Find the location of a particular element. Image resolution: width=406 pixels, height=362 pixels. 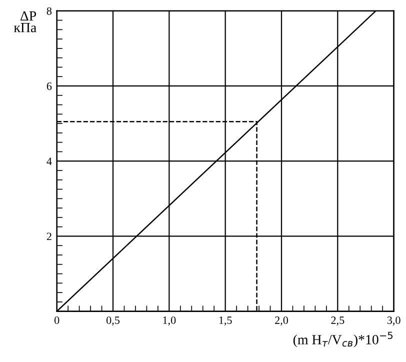

y-axis-title: ΔP кПа is located at coordinates (25, 21).